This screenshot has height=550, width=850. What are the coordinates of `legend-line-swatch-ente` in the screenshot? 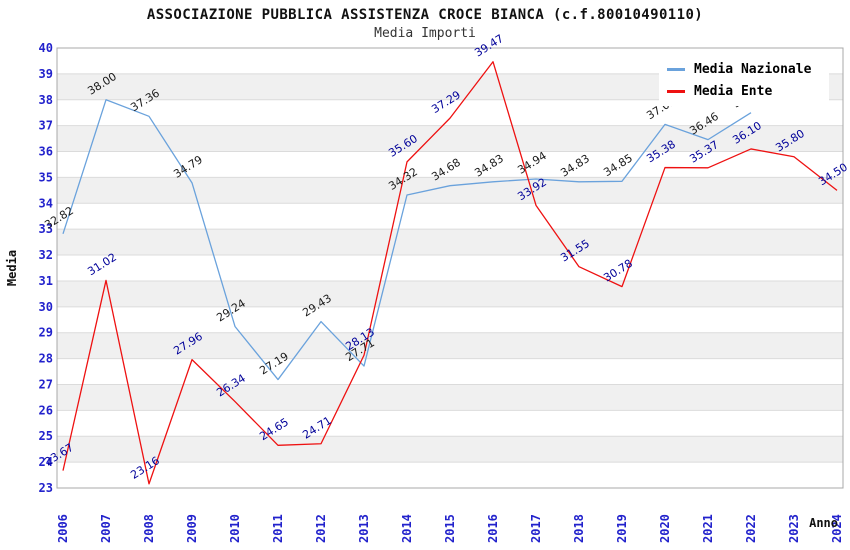 It's located at (676, 91).